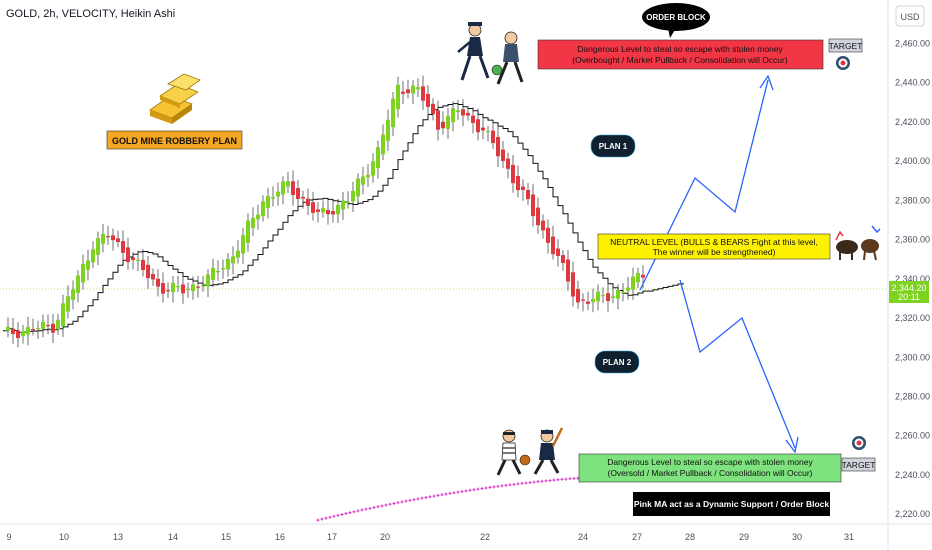  I want to click on plan1-label: PLAN 1, so click(613, 146).